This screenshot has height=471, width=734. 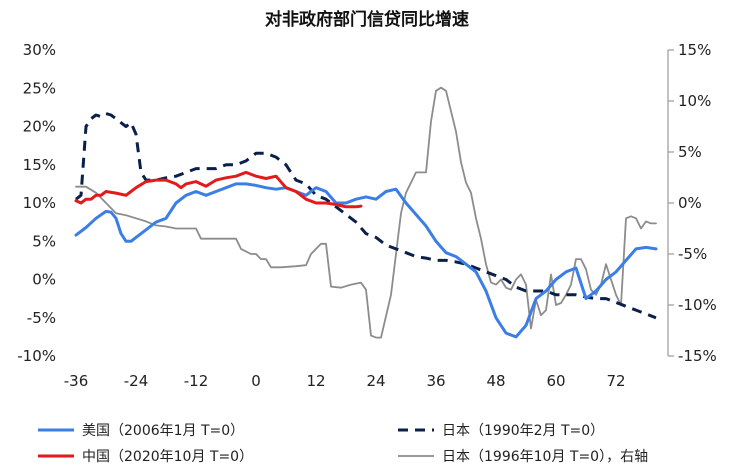 What do you see at coordinates (39, 88) in the screenshot?
I see `y-left-tick-label: 25%` at bounding box center [39, 88].